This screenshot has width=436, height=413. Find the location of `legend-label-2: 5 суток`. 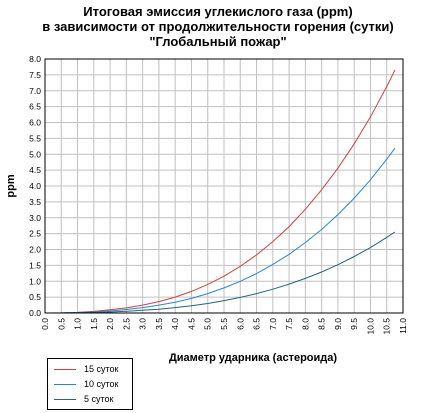

legend-label-2: 5 суток is located at coordinates (99, 399).